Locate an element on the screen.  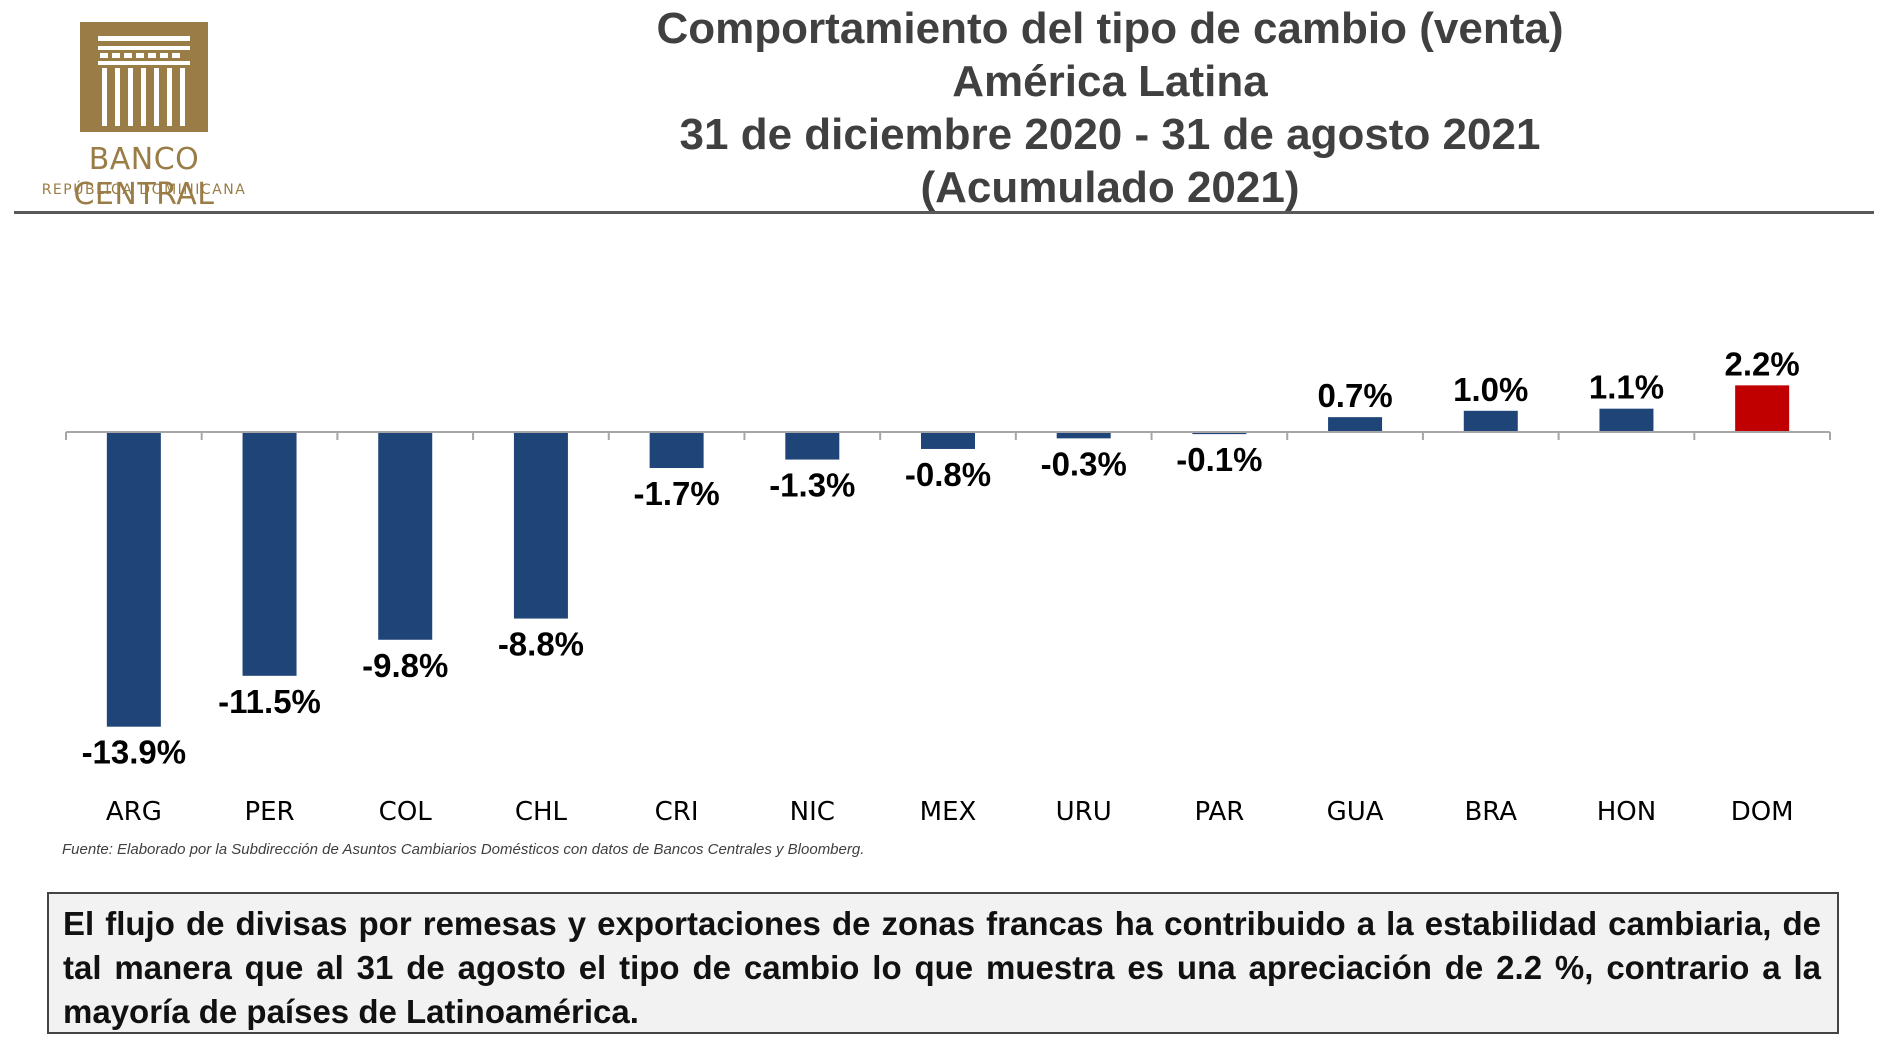
category-label-col: COL is located at coordinates (406, 812).